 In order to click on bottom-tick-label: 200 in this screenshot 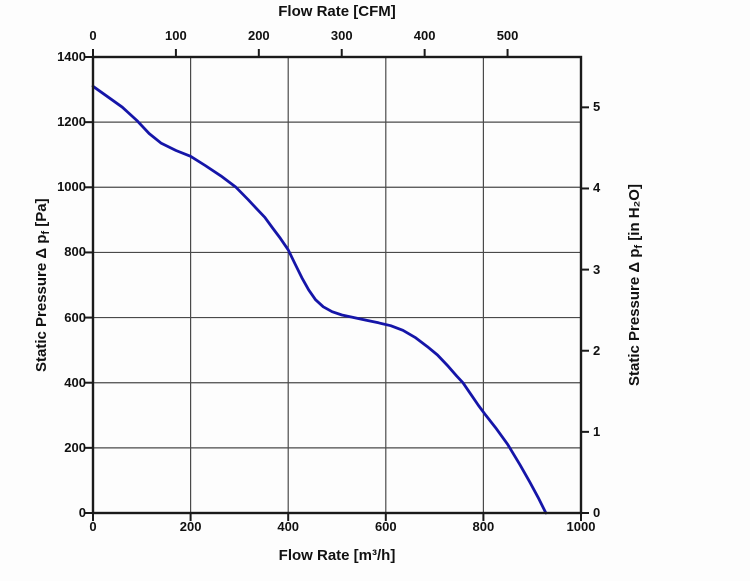, I will do `click(190, 526)`.